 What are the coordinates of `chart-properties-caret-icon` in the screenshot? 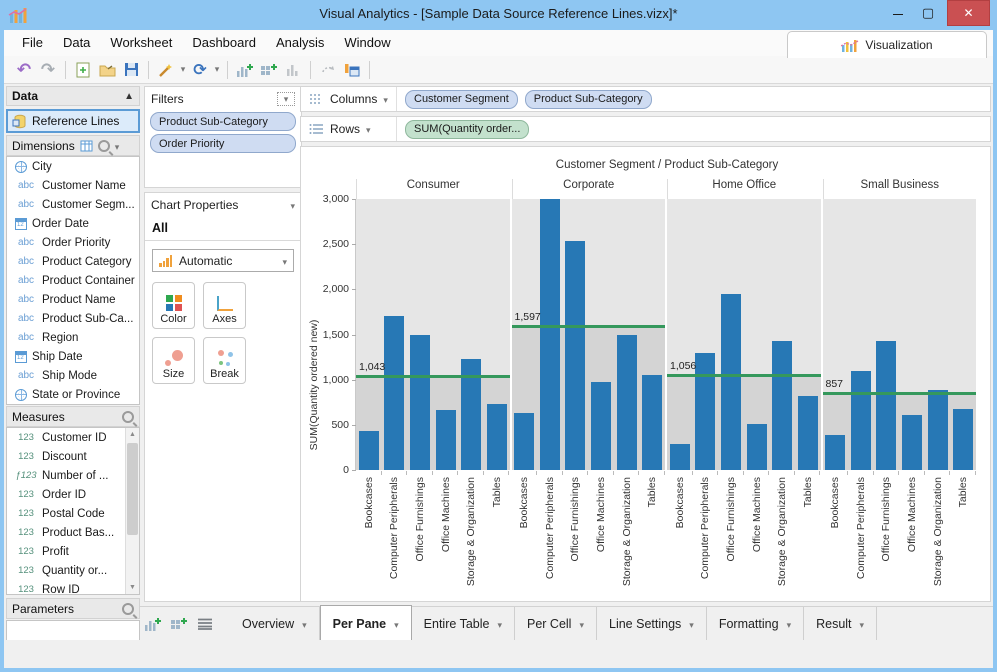 It's located at (292, 205).